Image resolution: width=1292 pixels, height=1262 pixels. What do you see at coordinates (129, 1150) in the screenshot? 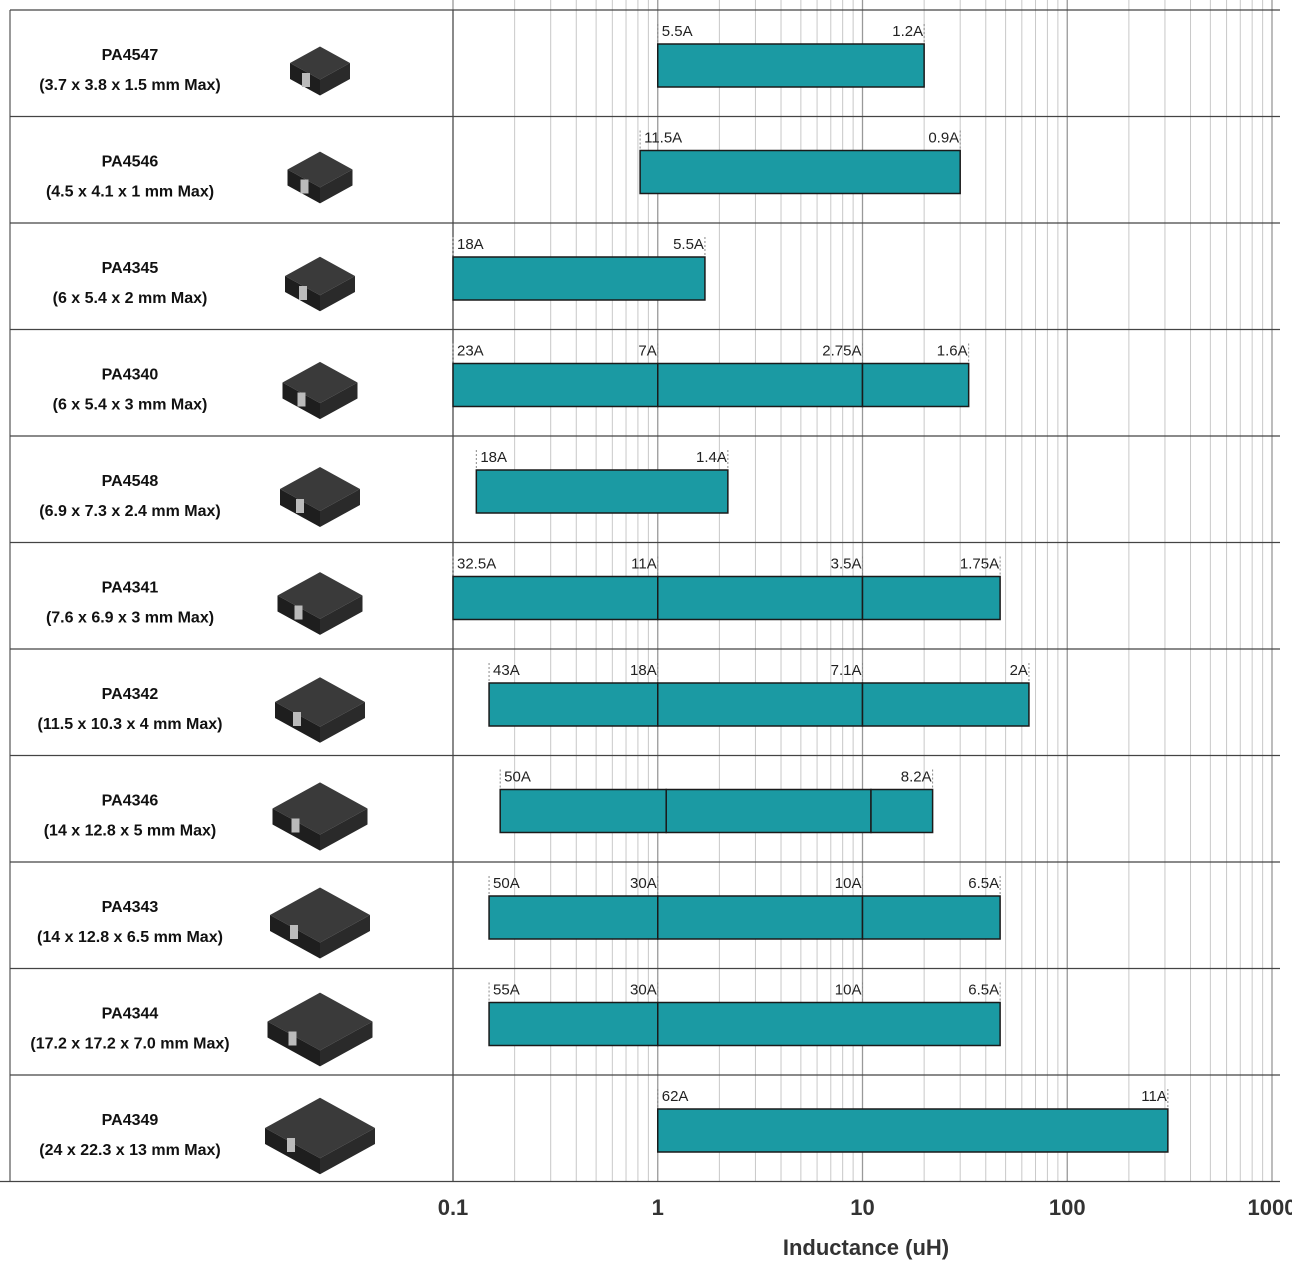
I see `product-size: (24 x 22.3 x 13 mm Max)` at bounding box center [129, 1150].